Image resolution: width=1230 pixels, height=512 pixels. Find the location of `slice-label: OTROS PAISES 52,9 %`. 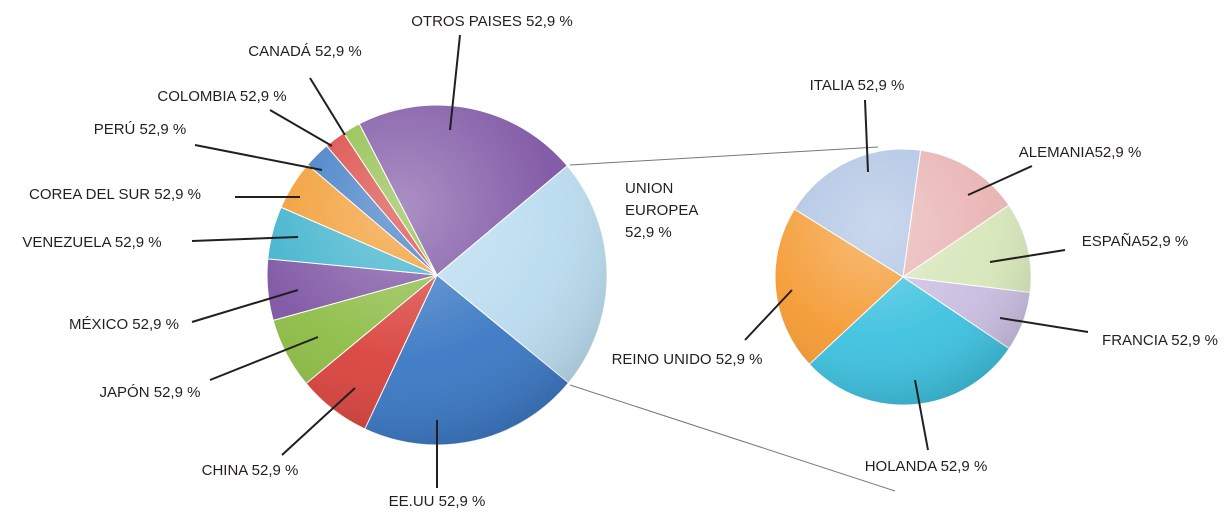

slice-label: OTROS PAISES 52,9 % is located at coordinates (491, 21).